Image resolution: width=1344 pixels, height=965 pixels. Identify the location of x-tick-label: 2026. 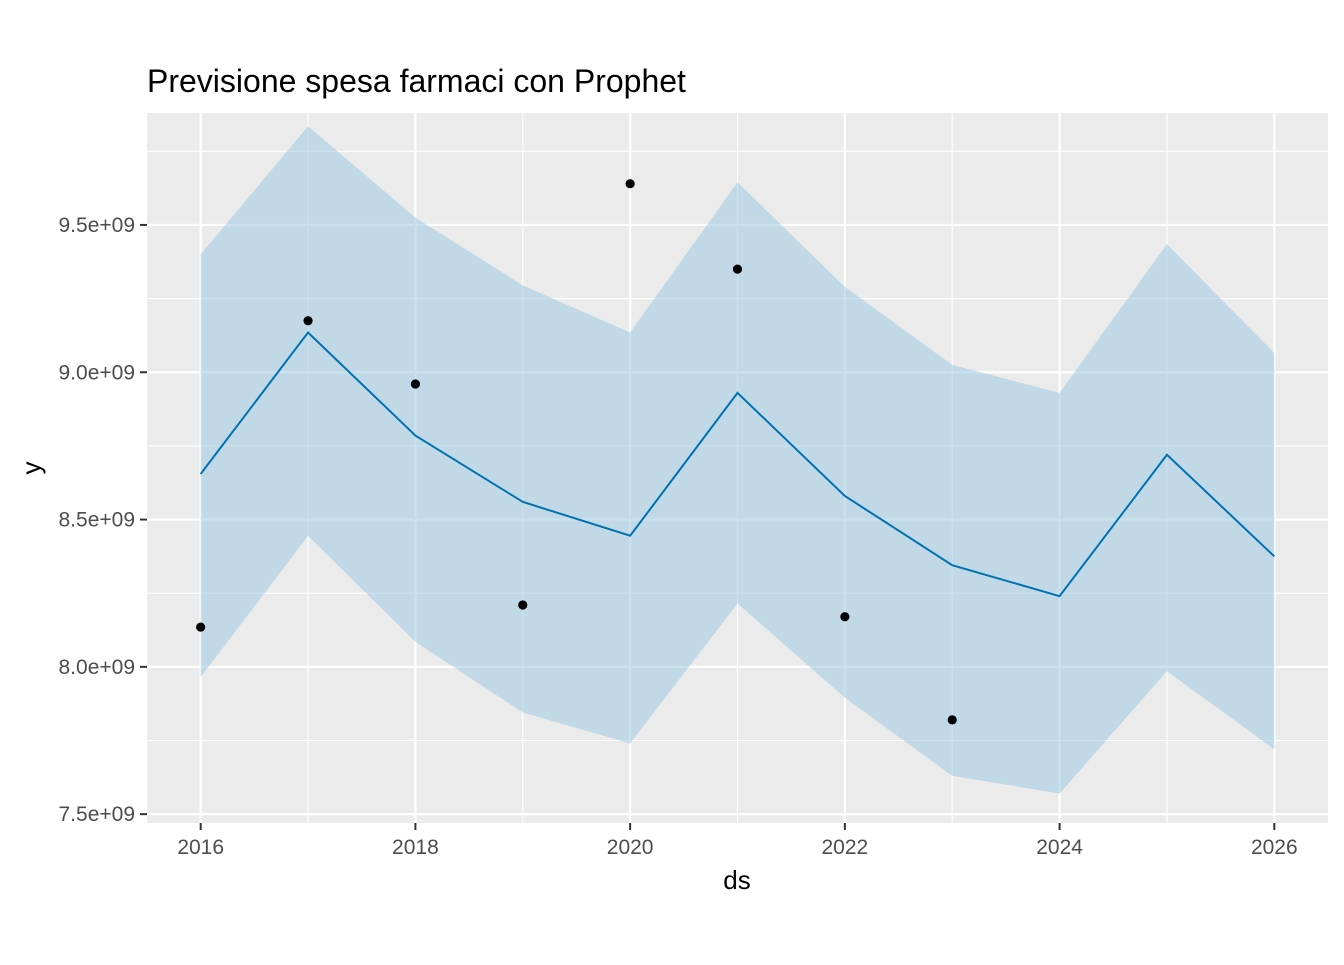
(1274, 847).